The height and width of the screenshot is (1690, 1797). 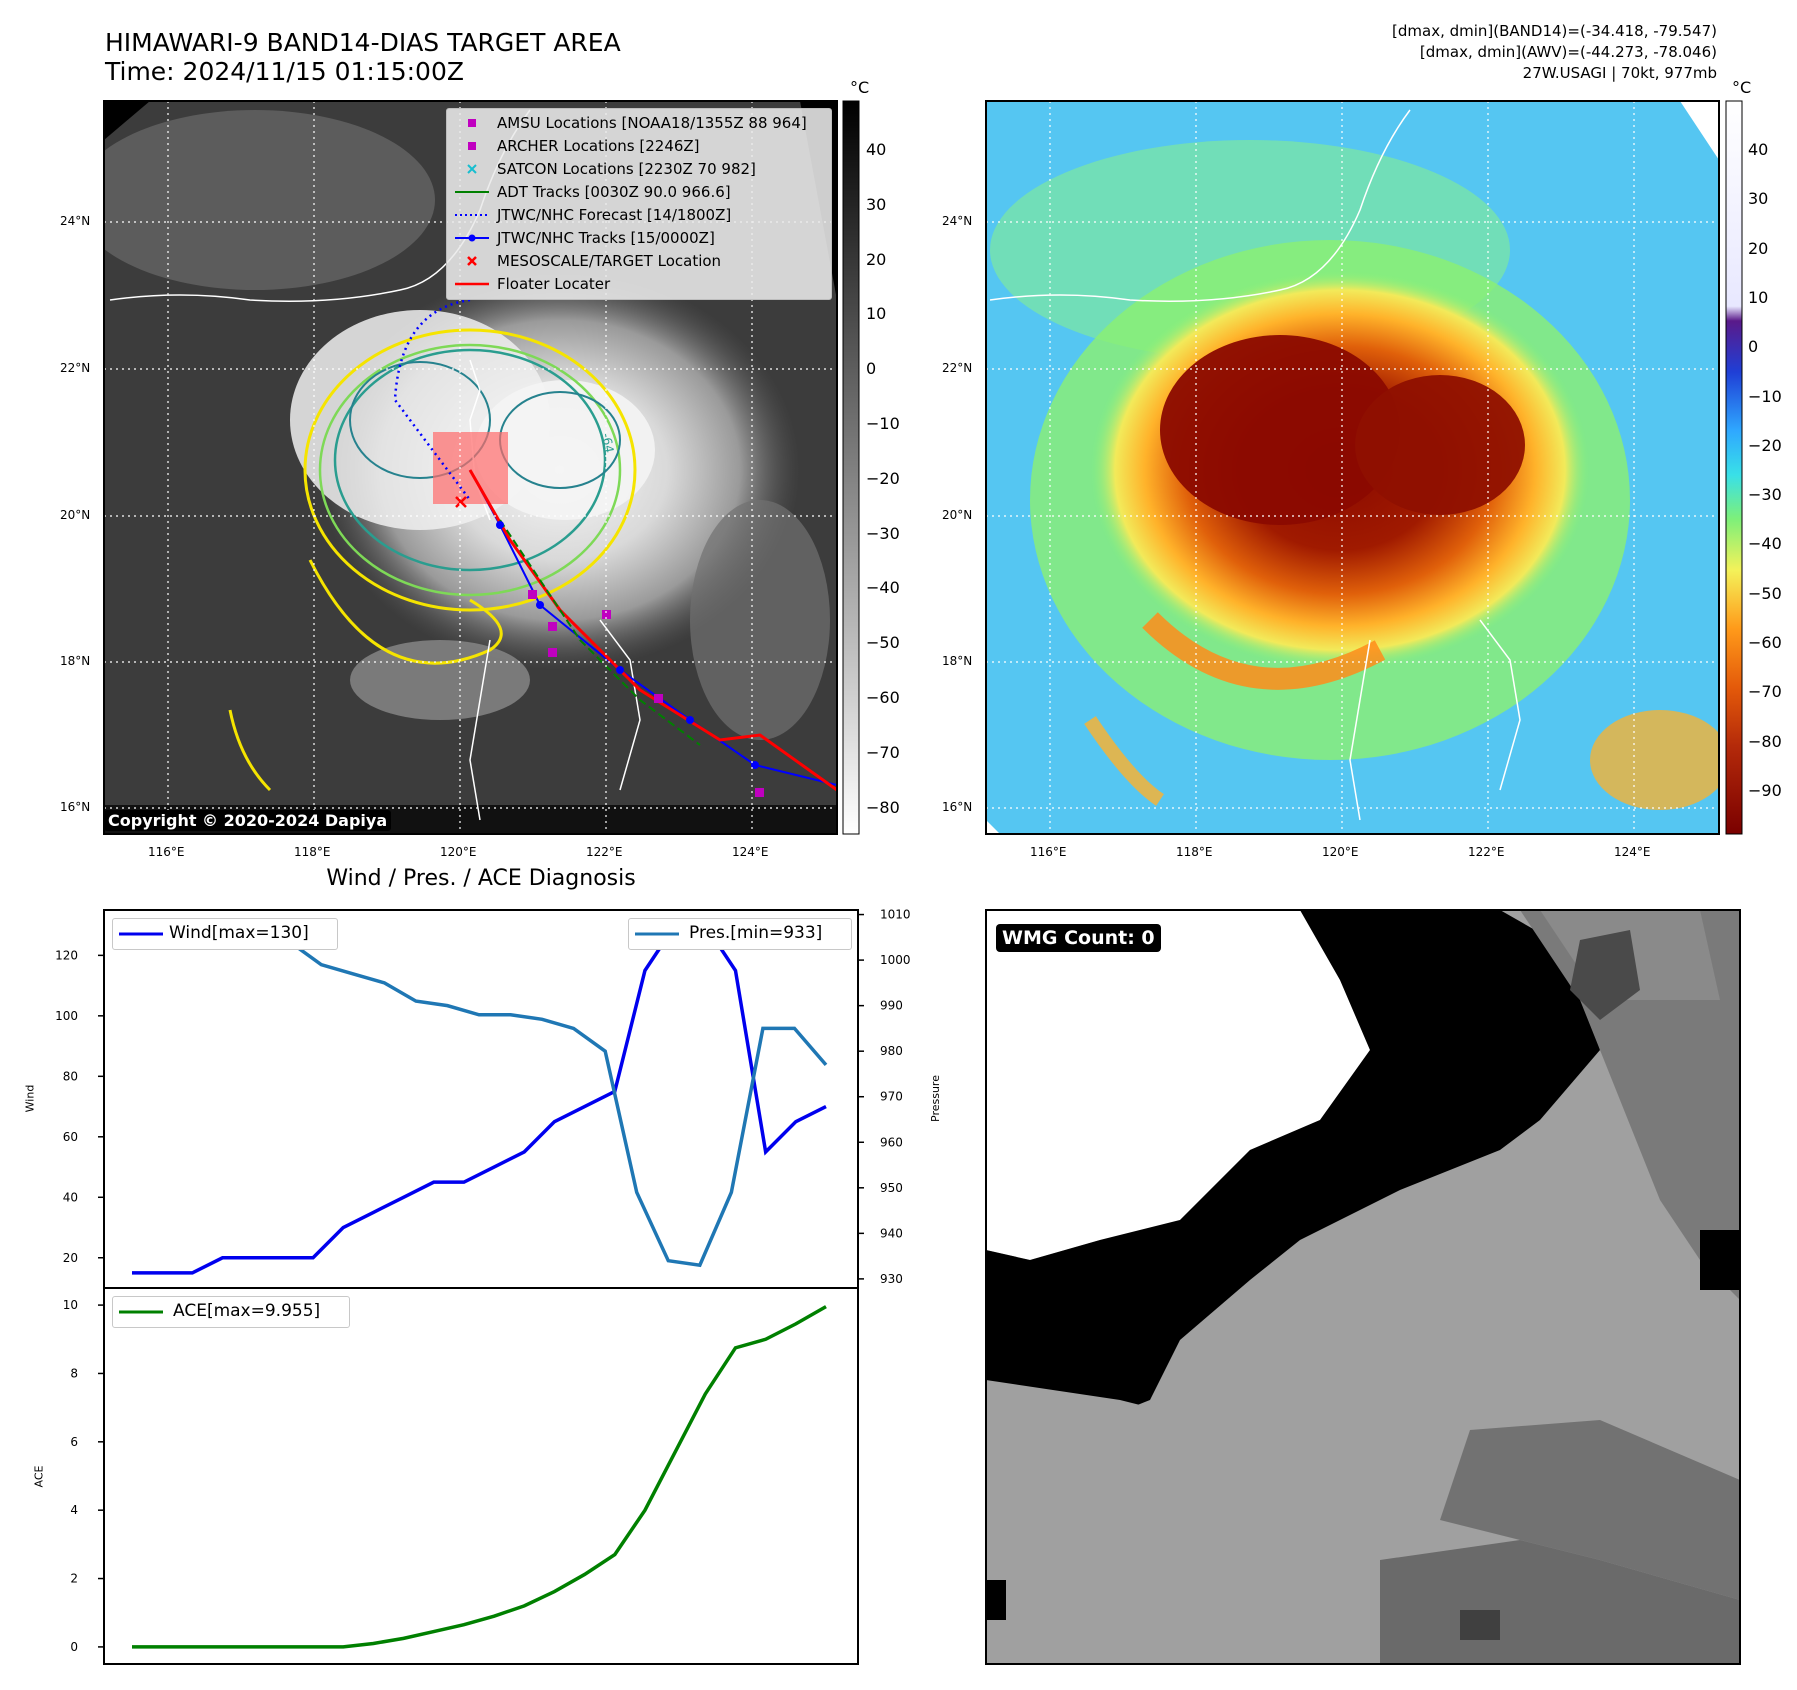 I want to click on ace-series, so click(x=479, y=1477).